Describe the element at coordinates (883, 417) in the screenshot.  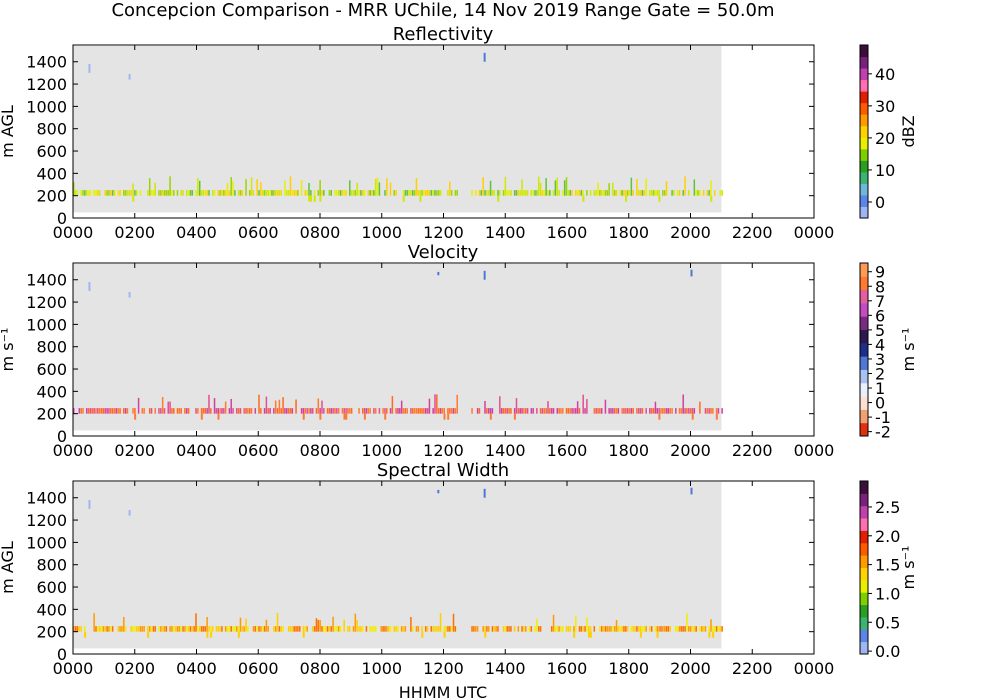
I see `colorbar-tick-label: -1` at that location.